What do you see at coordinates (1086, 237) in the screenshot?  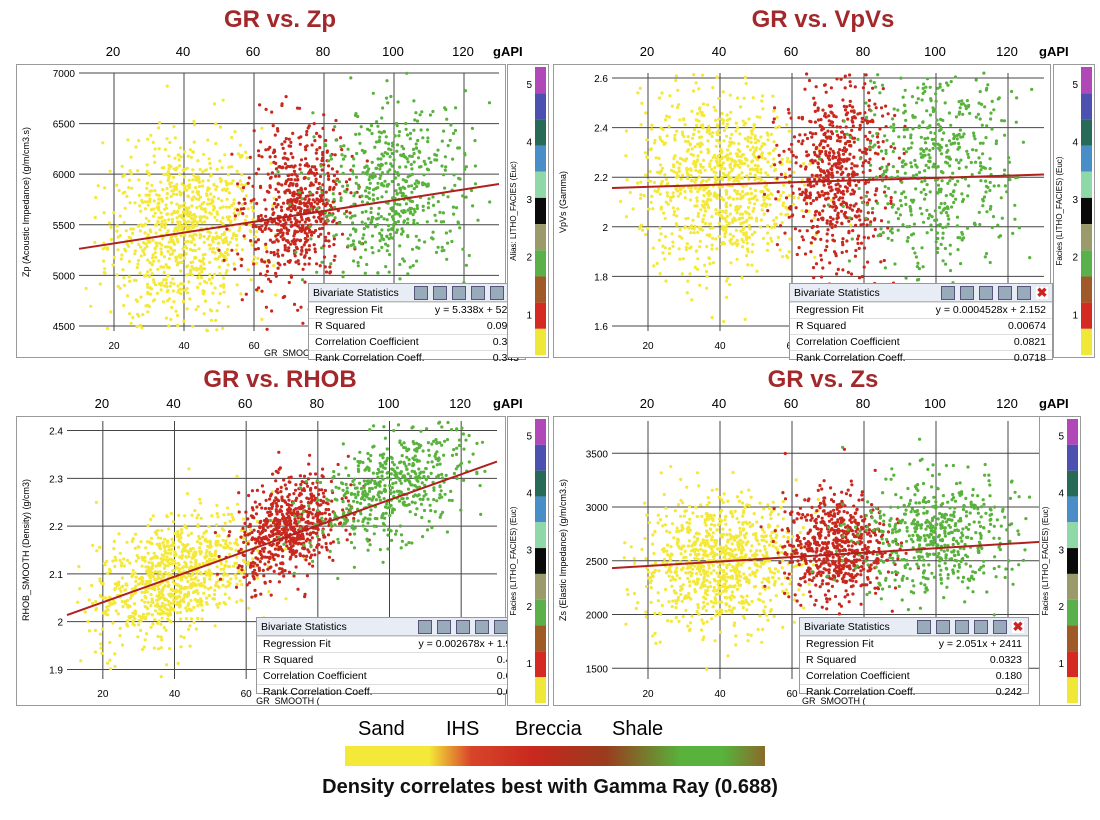 I see `facies-swatch` at bounding box center [1086, 237].